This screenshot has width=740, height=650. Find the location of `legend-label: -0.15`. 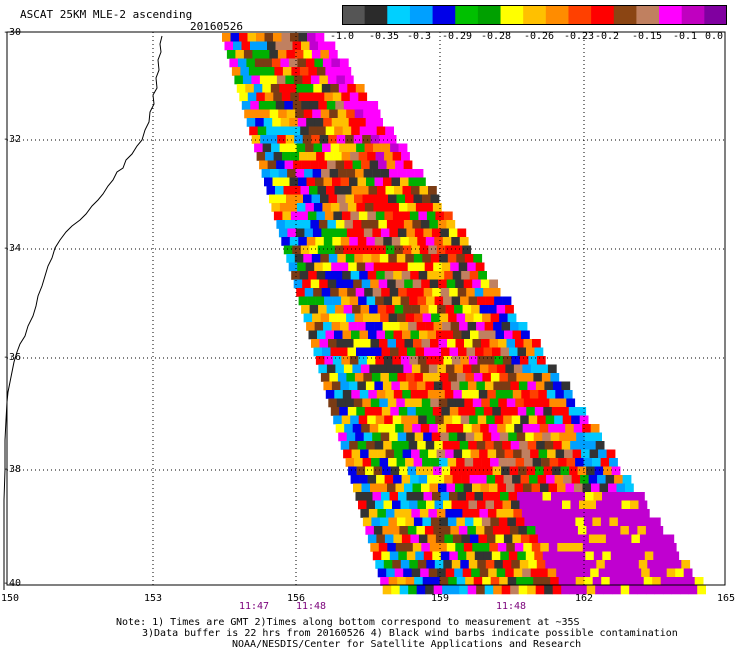

legend-label: -0.15 is located at coordinates (647, 36).